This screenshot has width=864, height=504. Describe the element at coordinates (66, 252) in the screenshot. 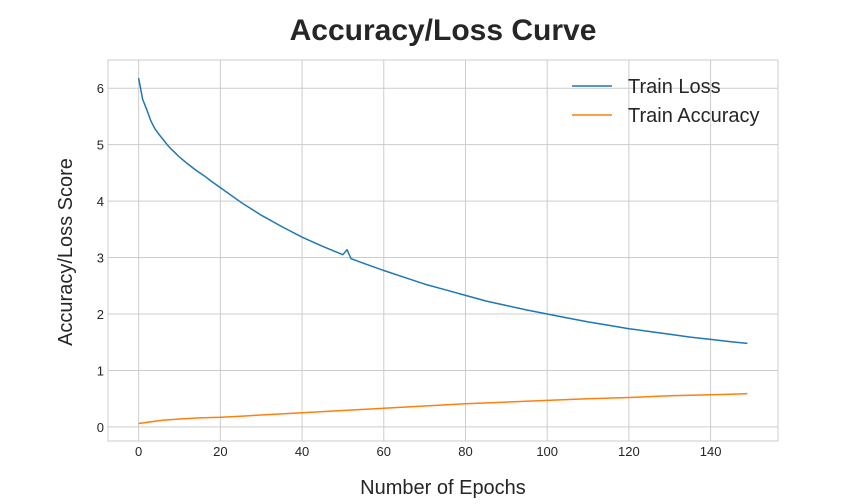

I see `y-axis-label: Accuracy/Loss Score` at that location.